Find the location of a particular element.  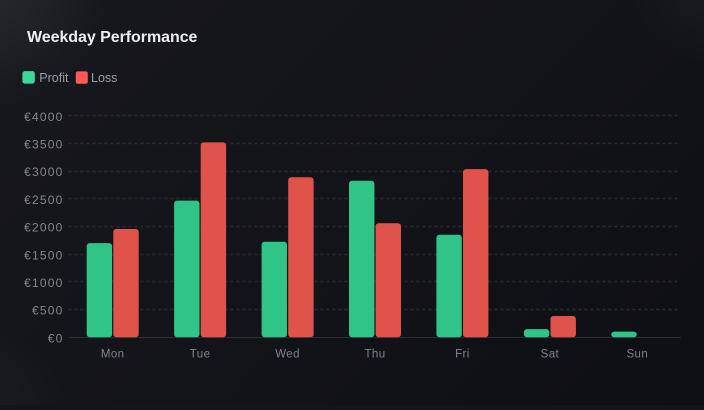

svg-text: Loss is located at coordinates (104, 78).